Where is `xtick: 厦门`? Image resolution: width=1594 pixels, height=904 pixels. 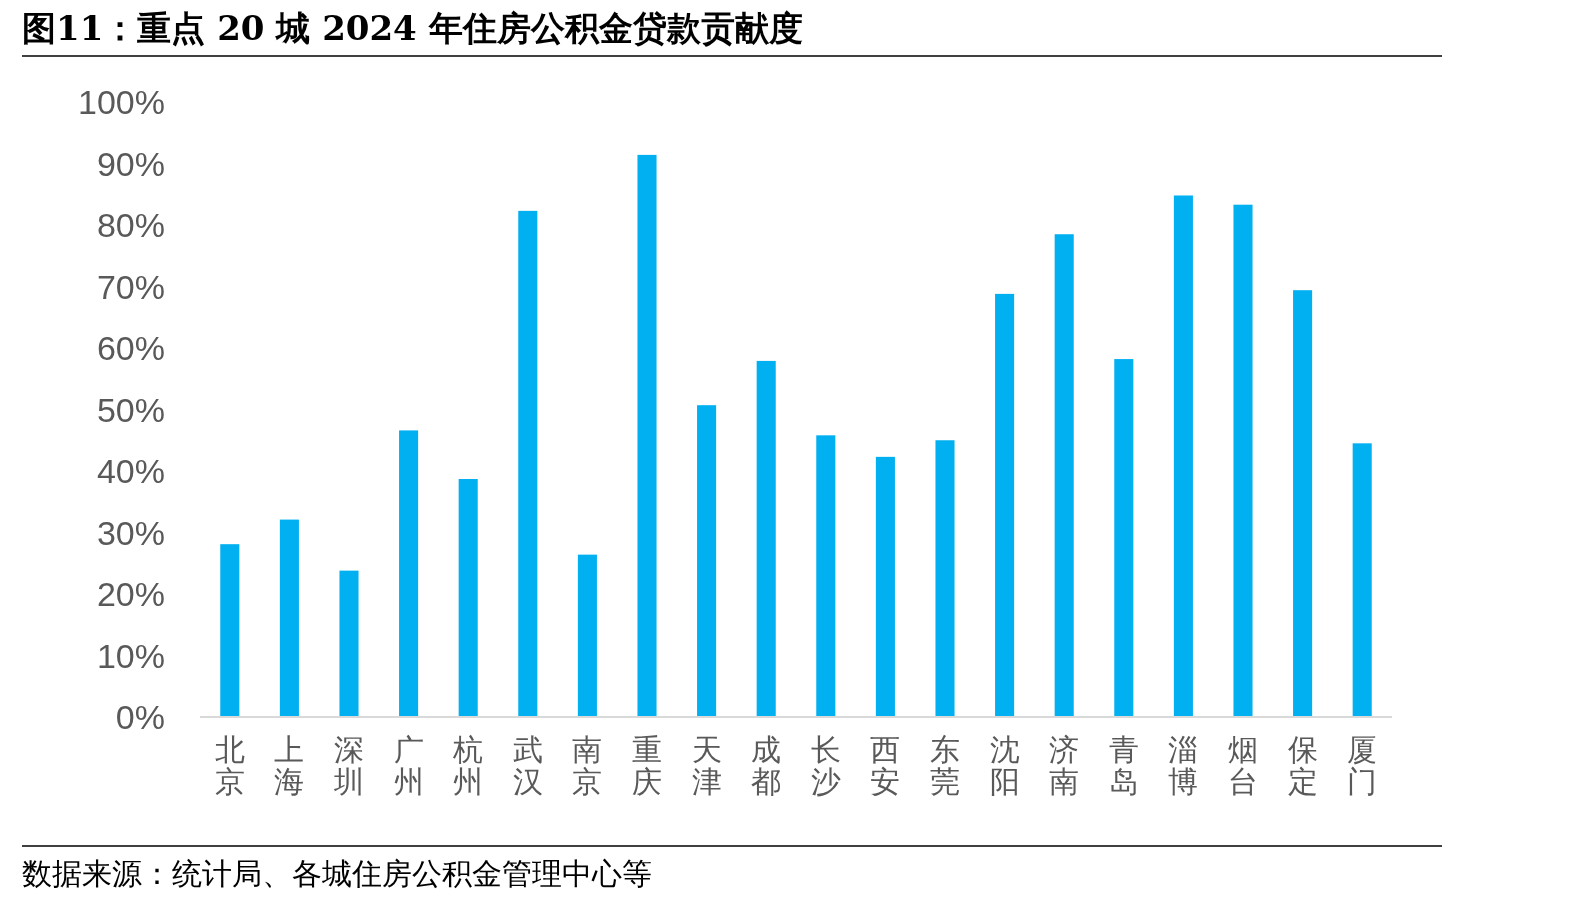
xtick: 厦门 is located at coordinates (1362, 765).